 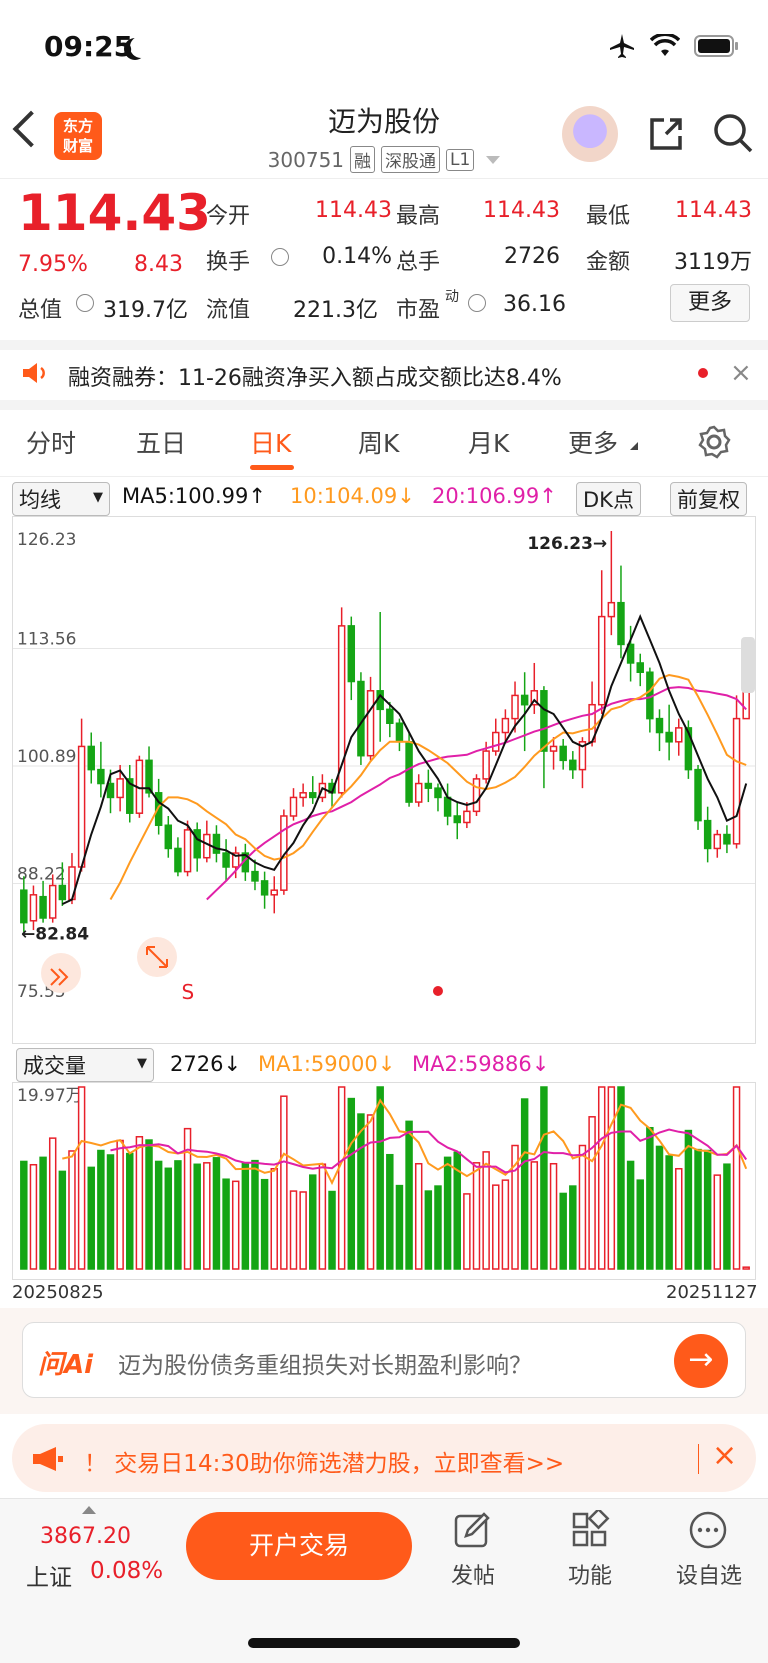 I want to click on tag-connect: 深股通, so click(x=411, y=159).